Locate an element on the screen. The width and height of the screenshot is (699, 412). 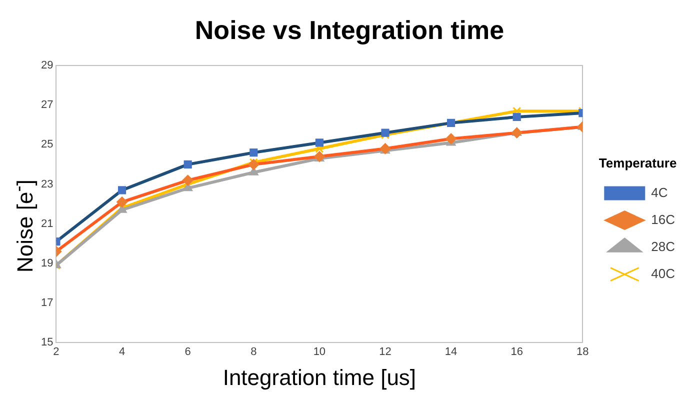
x-tick-label: 8 is located at coordinates (253, 352).